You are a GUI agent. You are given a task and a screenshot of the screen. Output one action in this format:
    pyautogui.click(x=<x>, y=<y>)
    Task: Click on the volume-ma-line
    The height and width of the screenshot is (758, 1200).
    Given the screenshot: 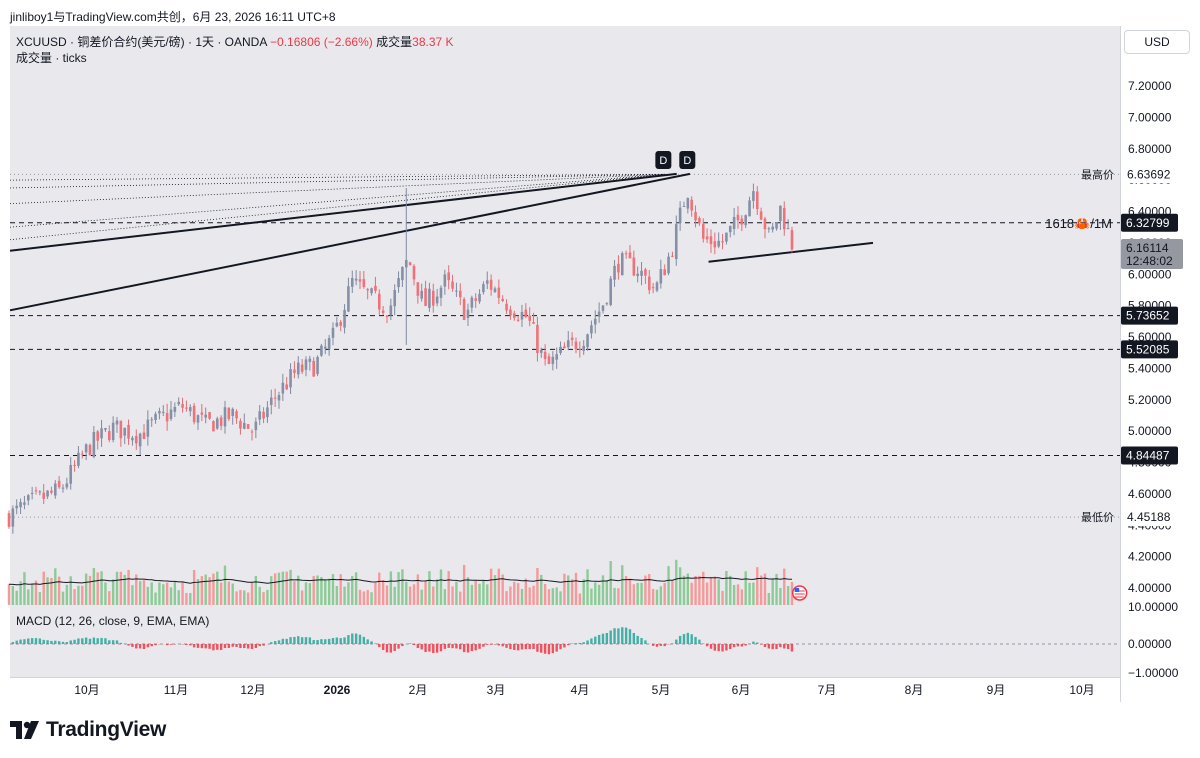 What is the action you would take?
    pyautogui.click(x=400, y=581)
    